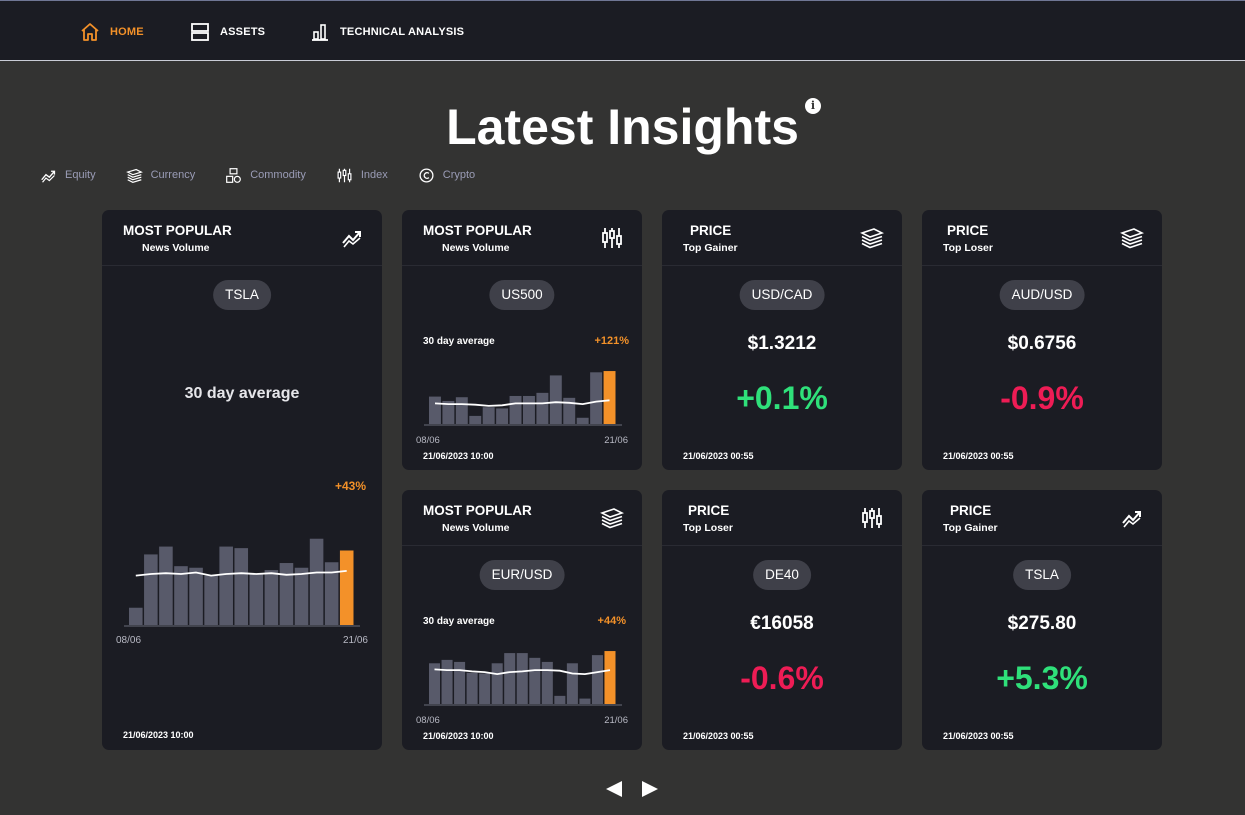  What do you see at coordinates (611, 621) in the screenshot?
I see `avg-change: +44%` at bounding box center [611, 621].